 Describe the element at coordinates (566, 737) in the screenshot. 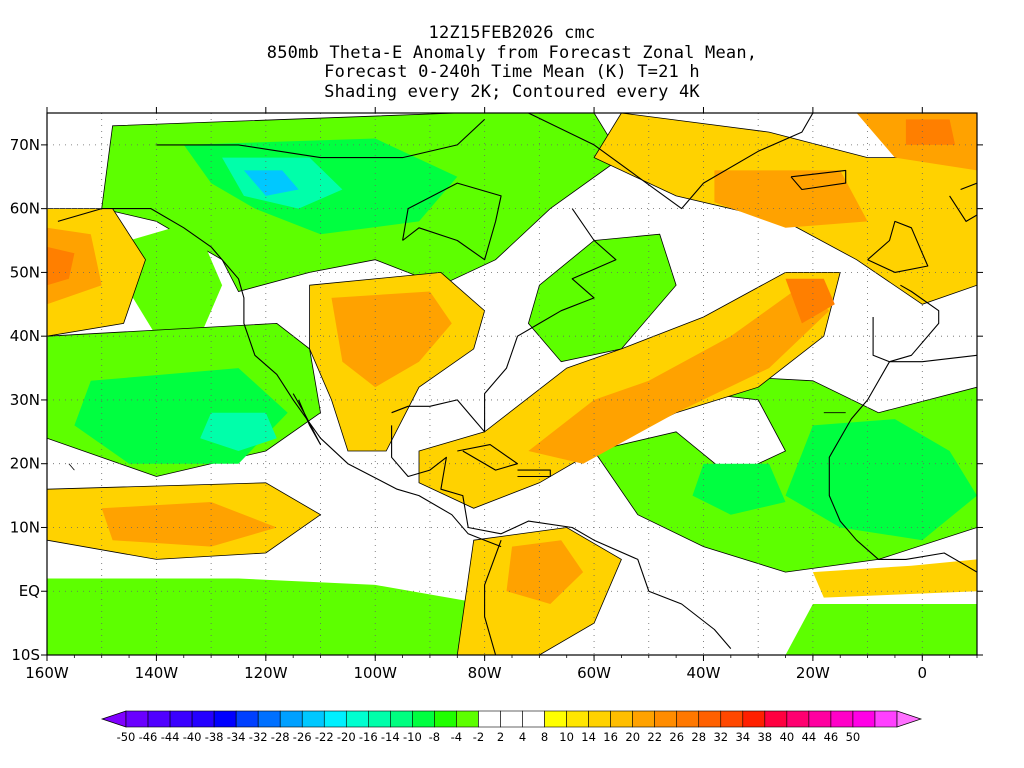

I see `colorbar-label: 10` at that location.